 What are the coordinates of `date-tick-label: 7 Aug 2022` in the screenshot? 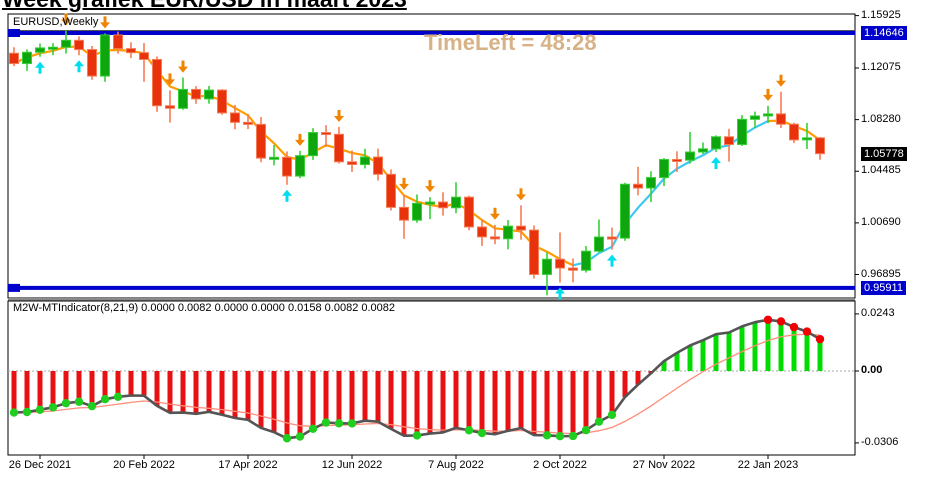 It's located at (456, 465).